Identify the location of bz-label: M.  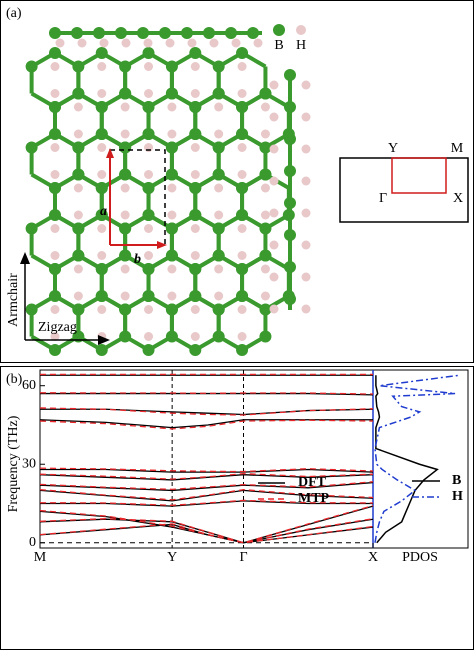
(457, 148).